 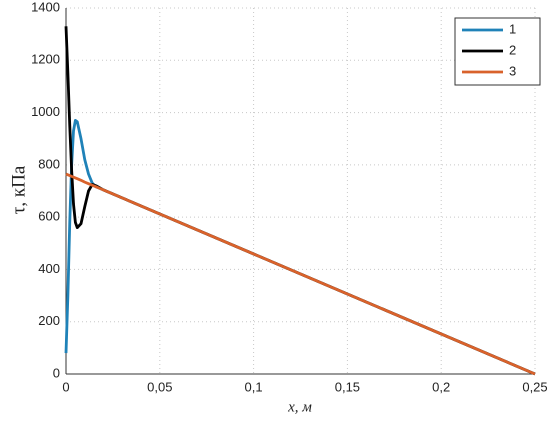 I want to click on x-tick-label: 0, so click(x=65, y=386).